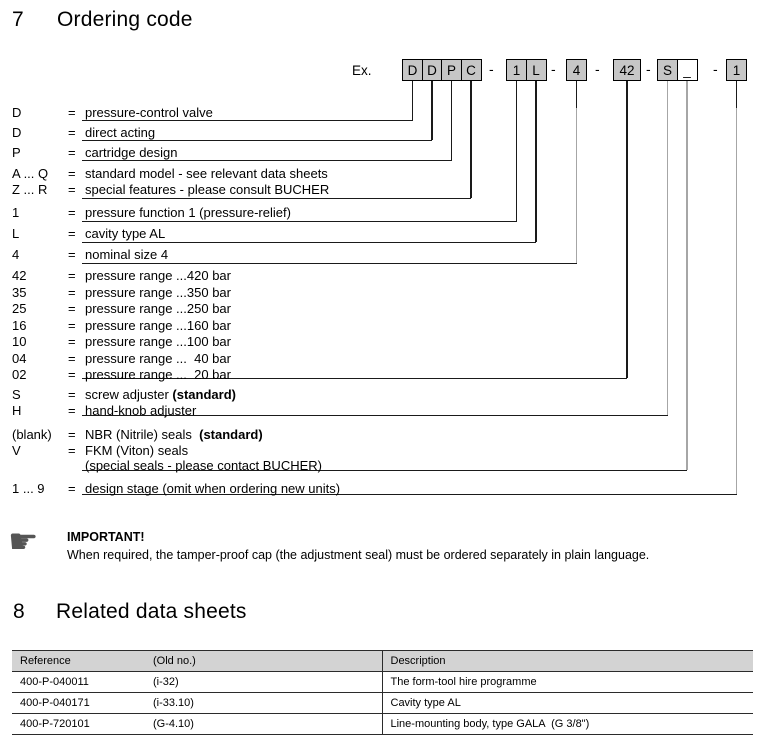 This screenshot has width=763, height=755. I want to click on code-symbol: 02, so click(19, 374).